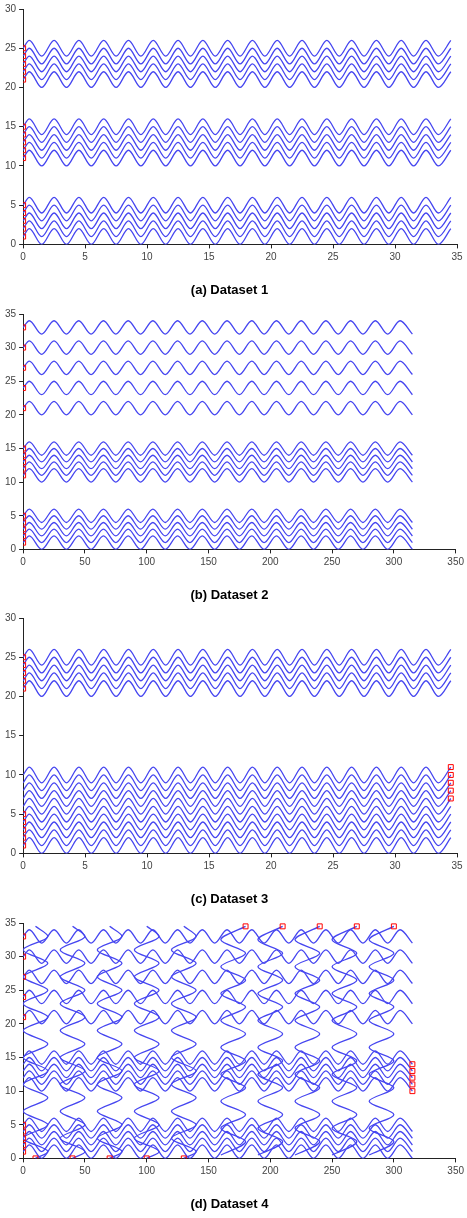 The image size is (467, 1218). What do you see at coordinates (229, 289) in the screenshot?
I see `text: (a) Dataset 1` at bounding box center [229, 289].